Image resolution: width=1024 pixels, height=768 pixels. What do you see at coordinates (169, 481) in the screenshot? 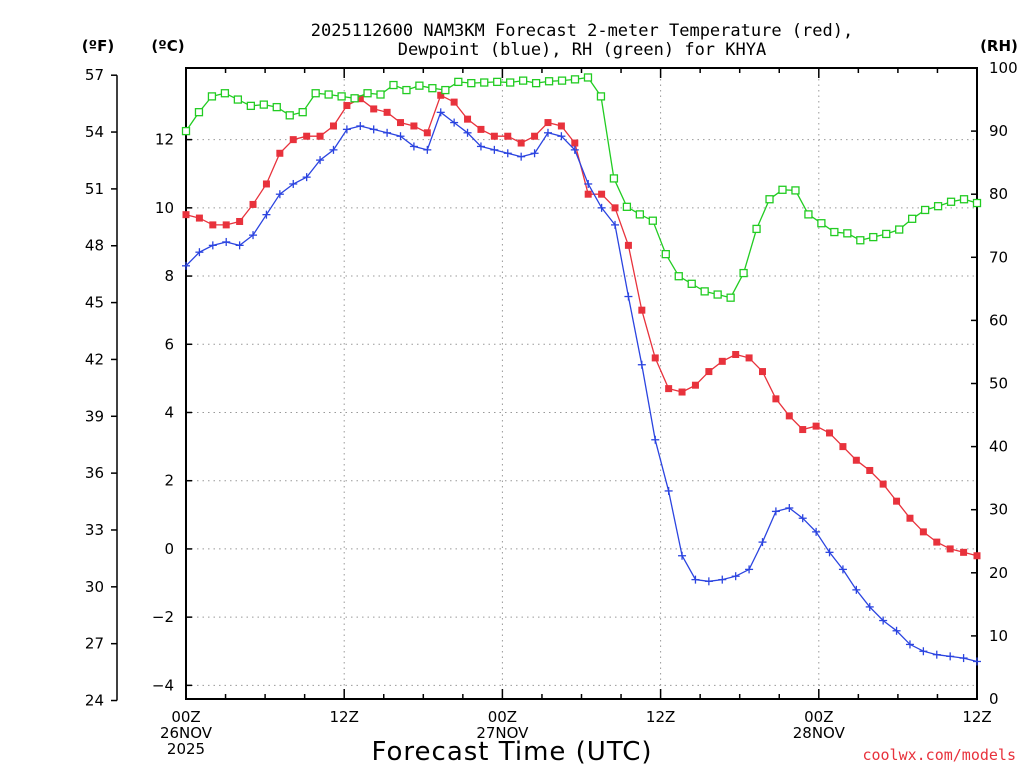
I see `celsius-tick-label: 2` at bounding box center [169, 481].